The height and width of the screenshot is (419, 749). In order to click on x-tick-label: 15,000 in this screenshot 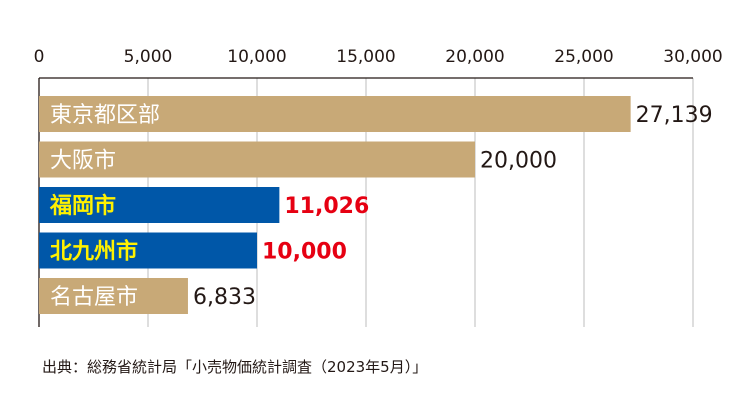, I will do `click(365, 57)`.